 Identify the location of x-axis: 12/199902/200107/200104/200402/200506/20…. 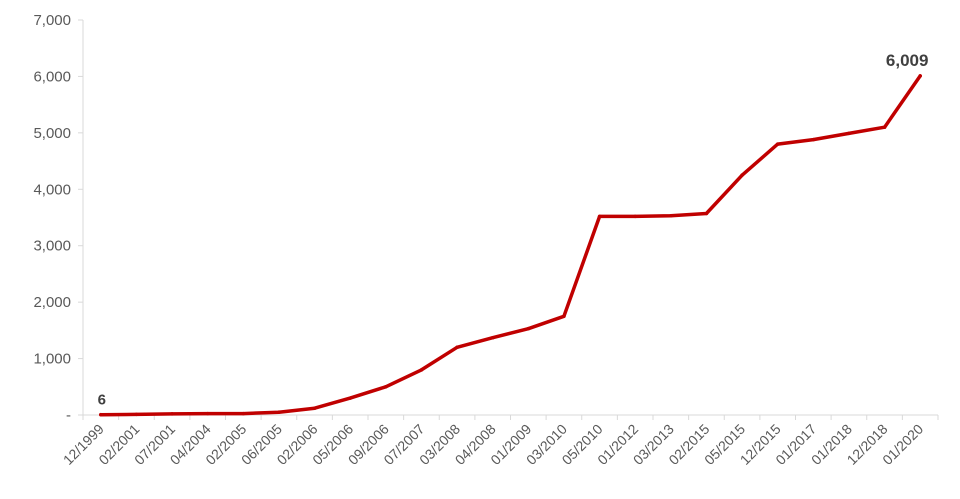
(499, 441).